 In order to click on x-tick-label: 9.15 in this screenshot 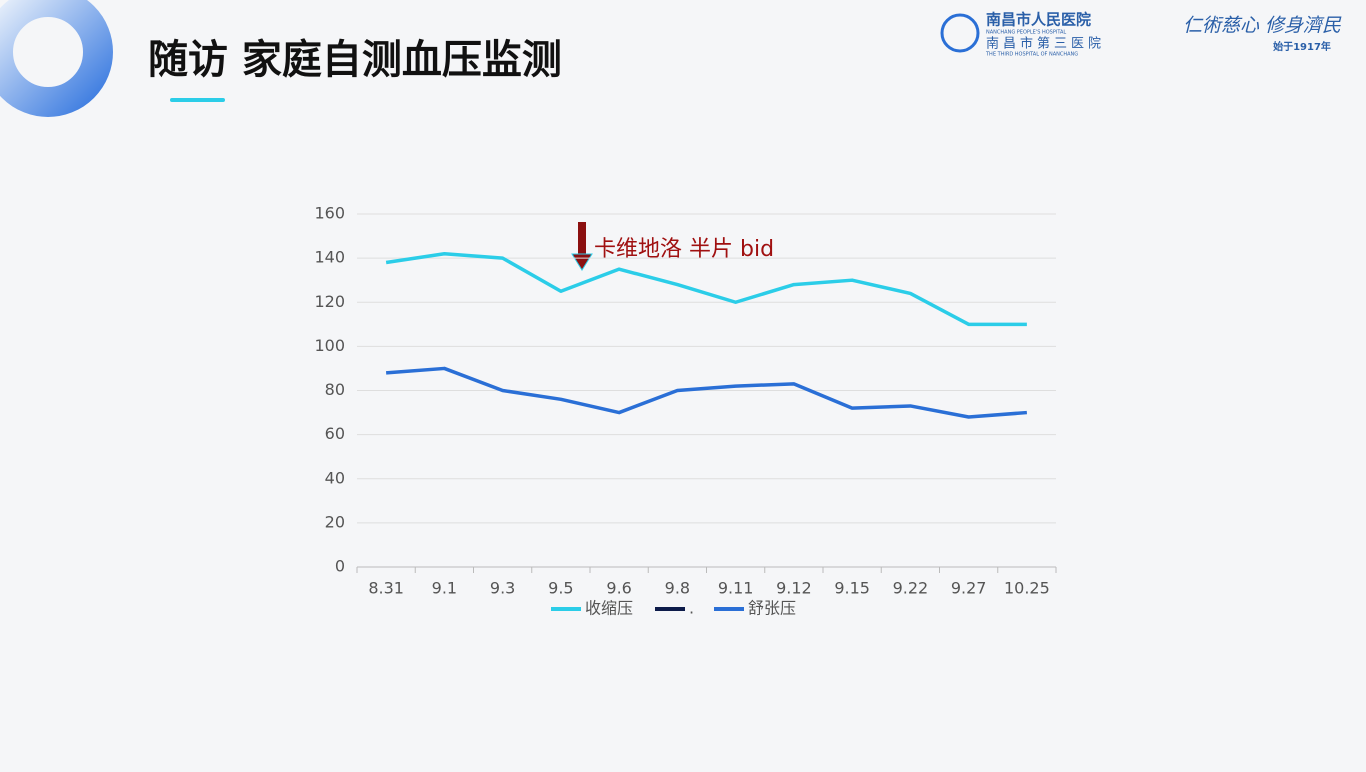, I will do `click(852, 588)`.